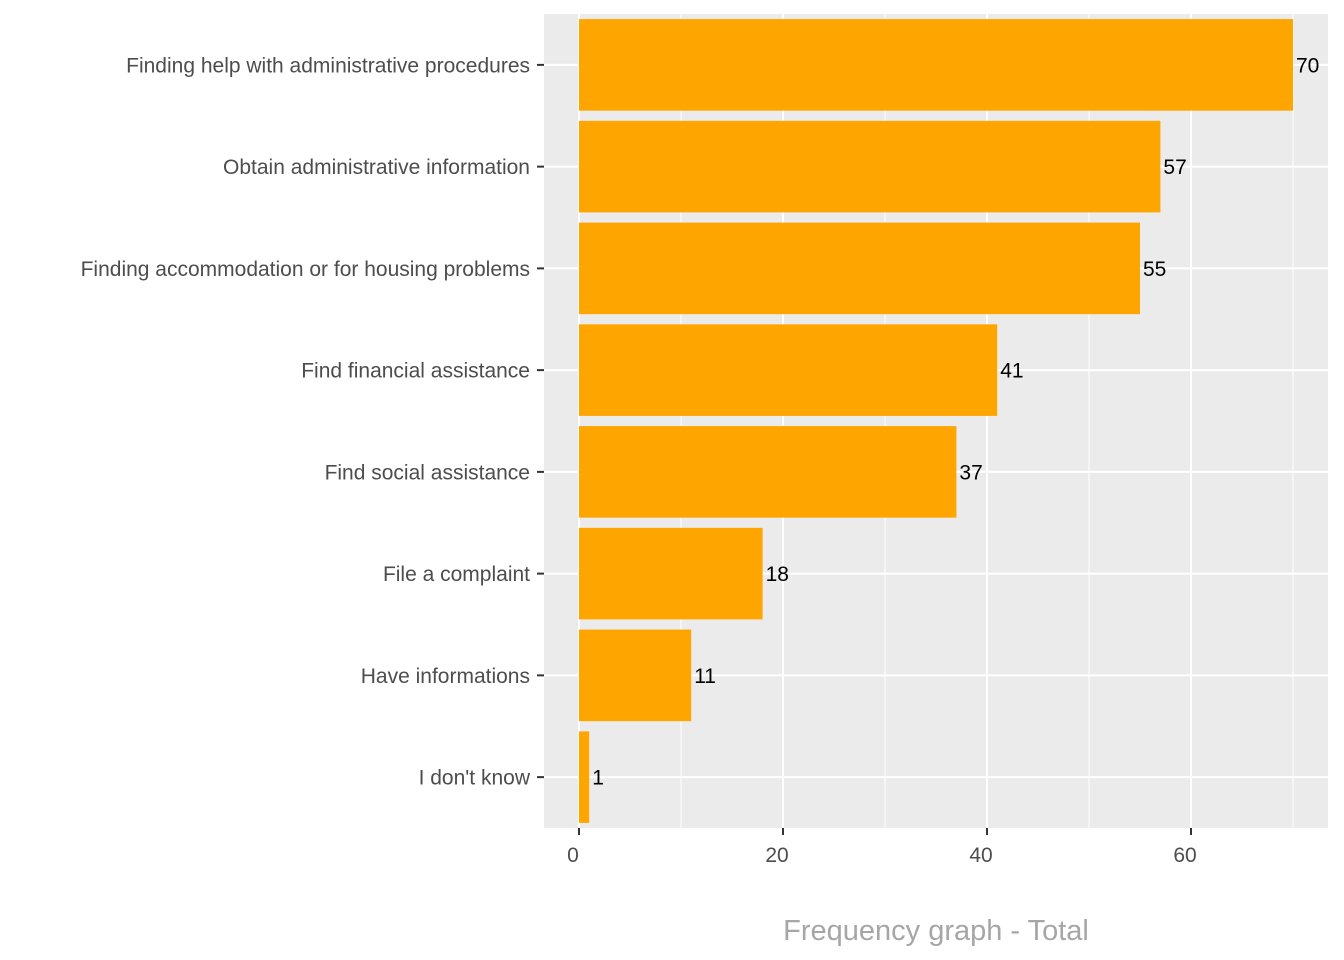 This screenshot has height=960, width=1344. I want to click on data-label: 1, so click(598, 778).